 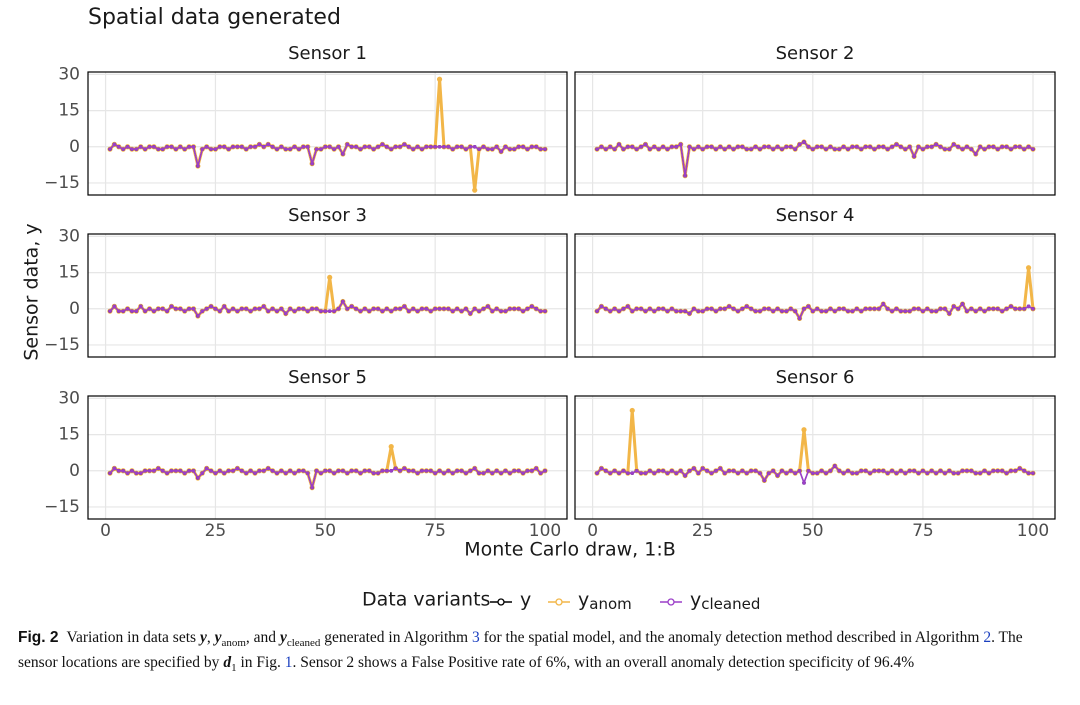 What do you see at coordinates (475, 637) in the screenshot?
I see `caption-link: 3` at bounding box center [475, 637].